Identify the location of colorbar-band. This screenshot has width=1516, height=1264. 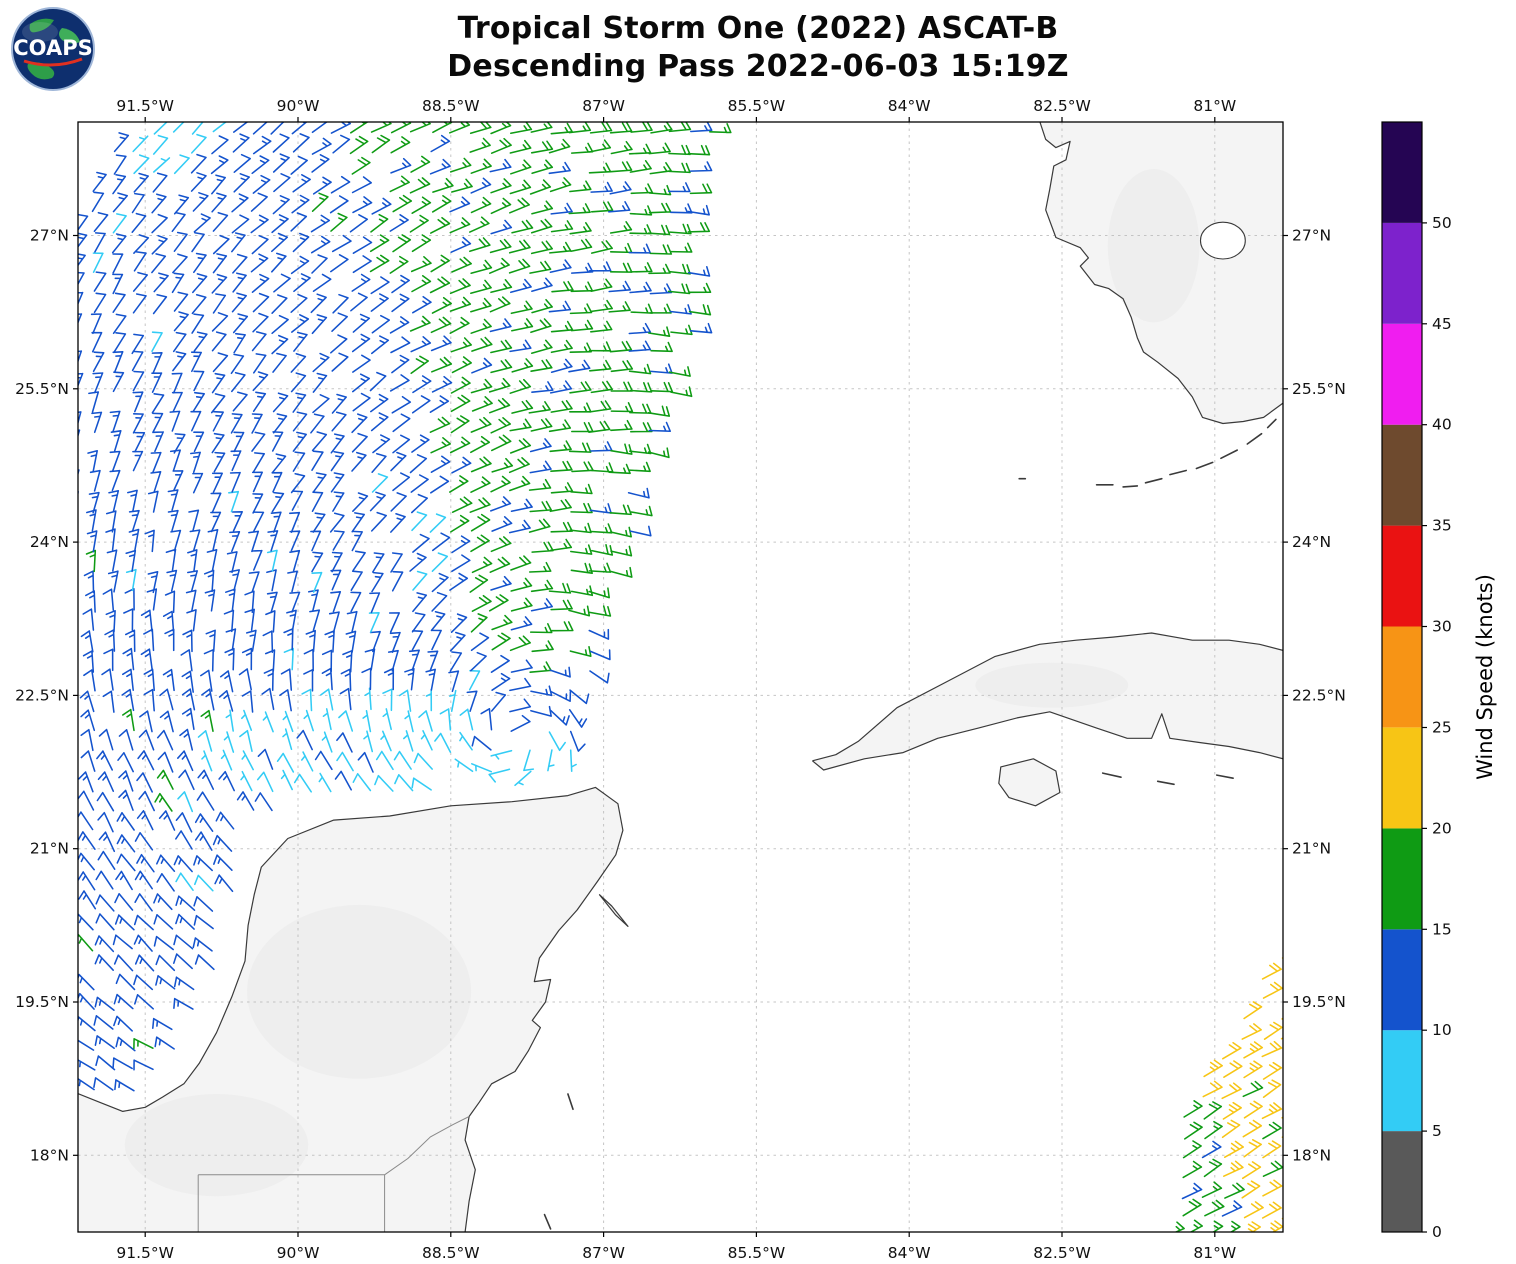
(1402, 273).